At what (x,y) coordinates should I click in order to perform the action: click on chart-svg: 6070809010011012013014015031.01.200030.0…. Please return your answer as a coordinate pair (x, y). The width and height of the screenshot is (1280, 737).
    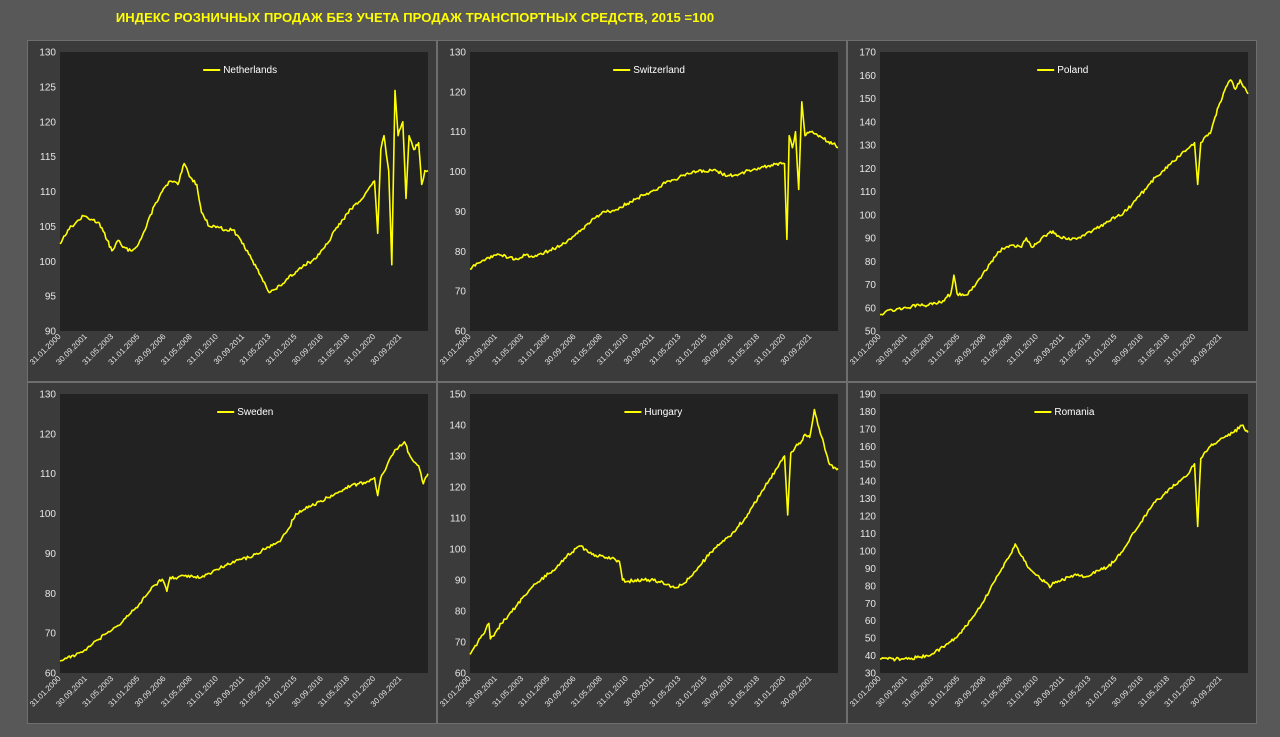
    Looking at the image, I should click on (638, 549).